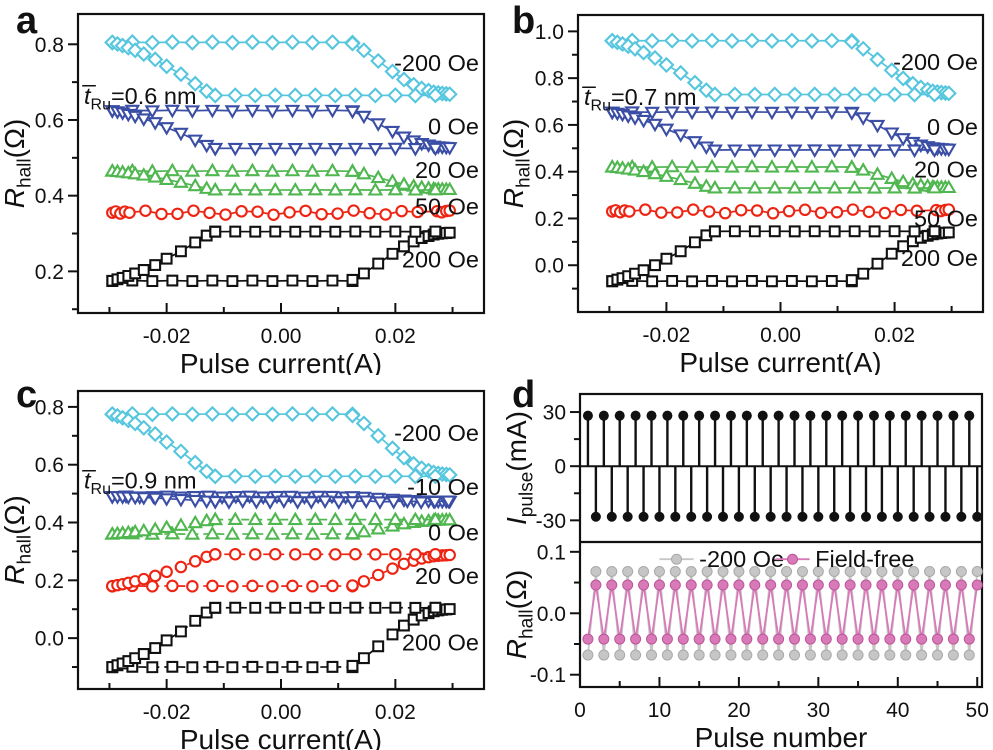 The height and width of the screenshot is (750, 993). Describe the element at coordinates (519, 614) in the screenshot. I see `y-axis-label-hall: Rhall(Ω)` at that location.